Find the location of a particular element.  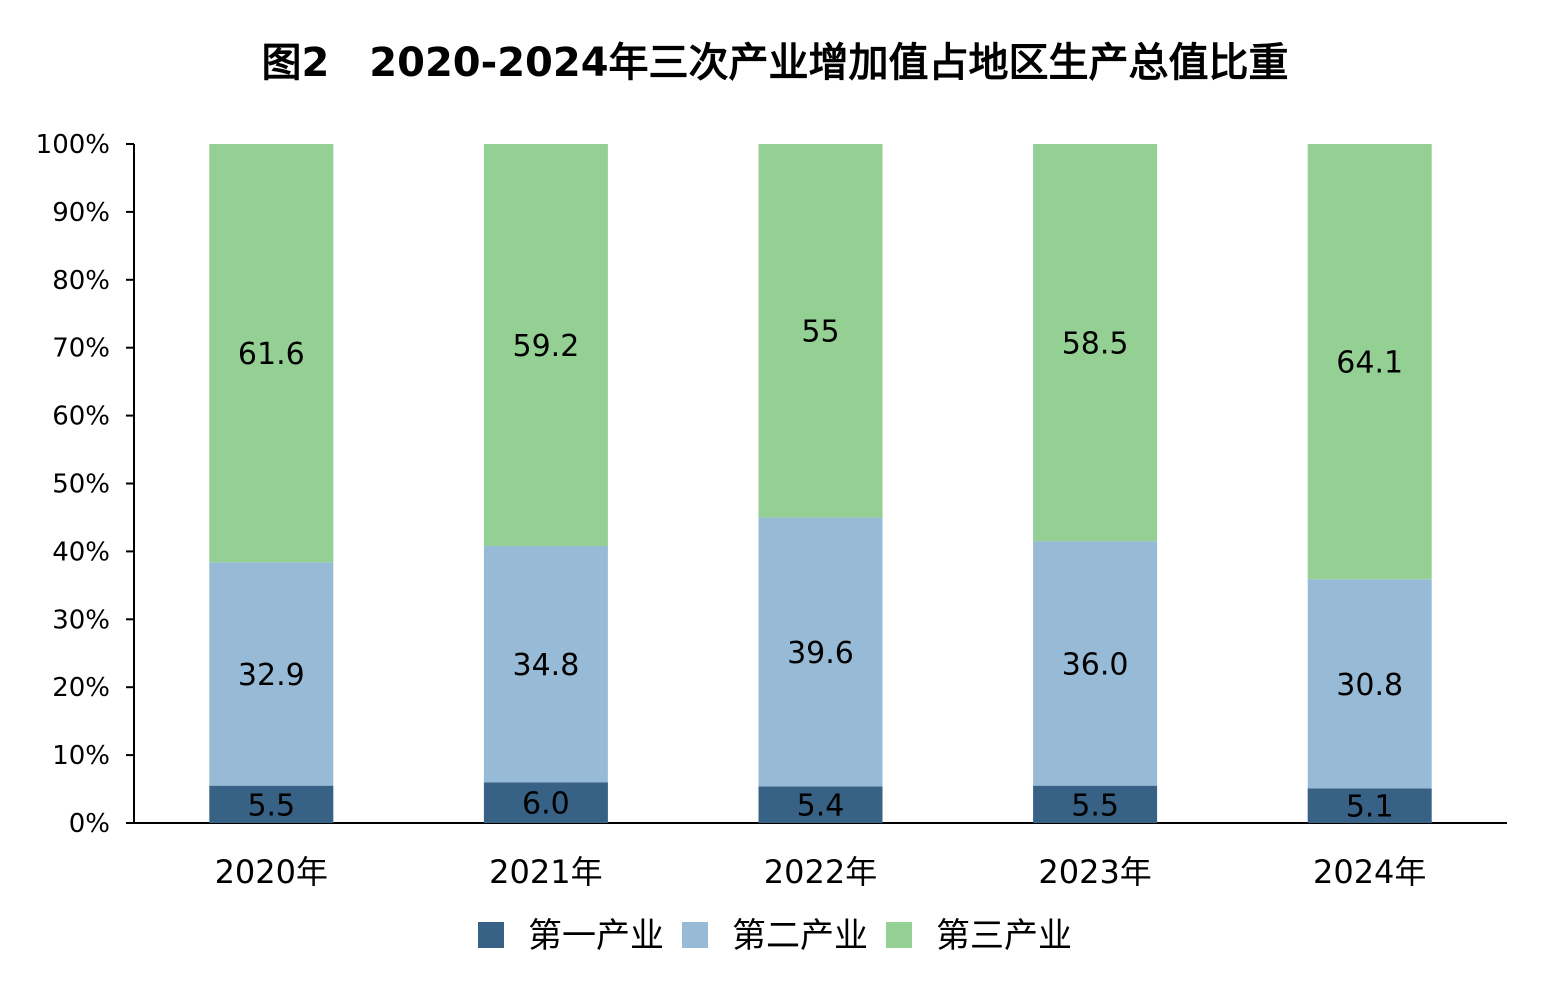

data-label: 34.8 is located at coordinates (546, 665).